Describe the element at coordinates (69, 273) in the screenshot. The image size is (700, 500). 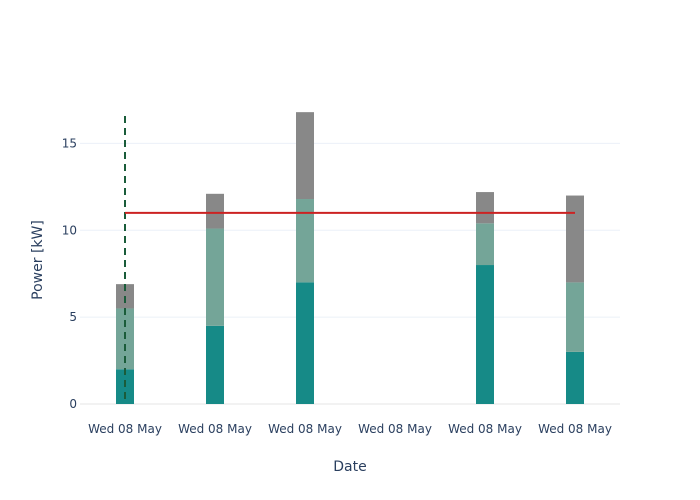
I see `y-tick-labels: 0 5 10 15` at that location.